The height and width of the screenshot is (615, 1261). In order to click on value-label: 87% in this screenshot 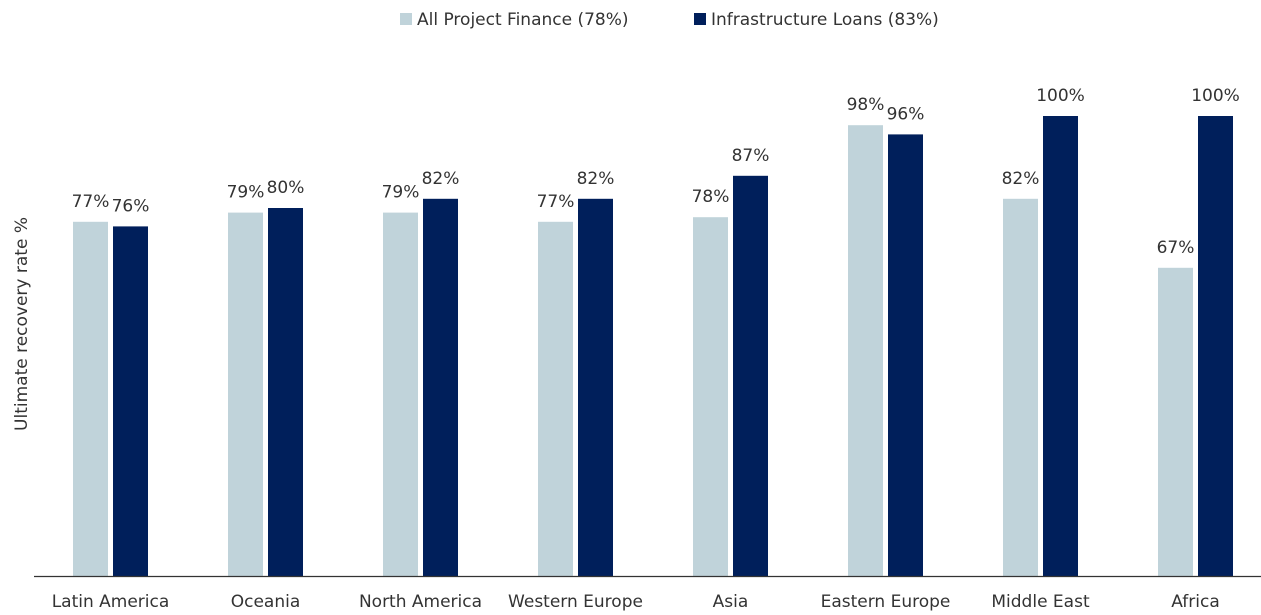, I will do `click(751, 156)`.